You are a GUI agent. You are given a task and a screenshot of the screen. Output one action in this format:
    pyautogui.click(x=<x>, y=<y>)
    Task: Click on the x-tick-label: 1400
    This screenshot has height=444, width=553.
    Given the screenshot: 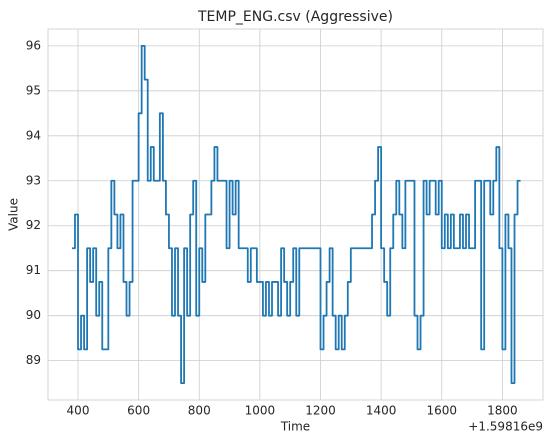 What is the action you would take?
    pyautogui.click(x=381, y=411)
    